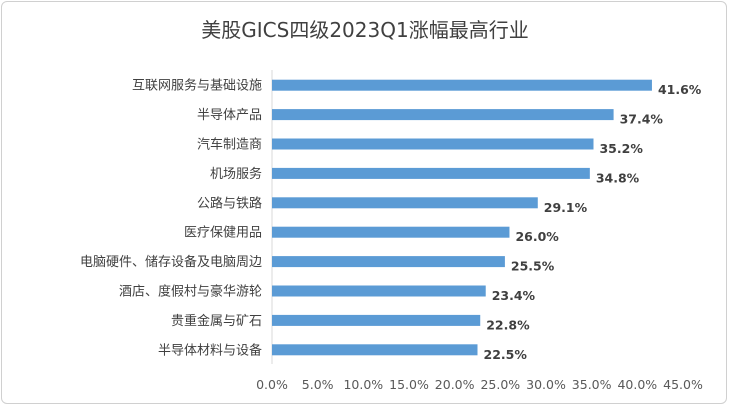 The image size is (730, 407). Describe the element at coordinates (190, 292) in the screenshot. I see `category-label: 酒店、度假村与豪华游轮` at that location.